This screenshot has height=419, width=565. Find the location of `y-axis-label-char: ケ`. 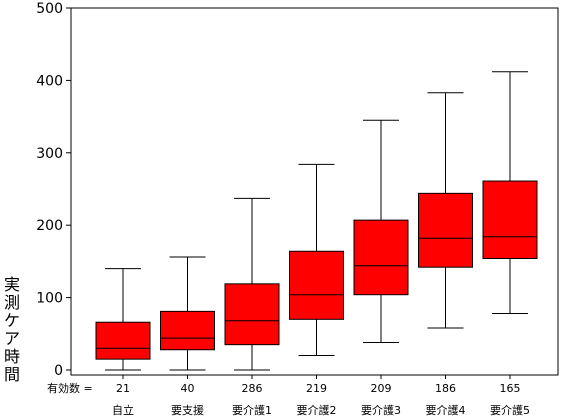

y-axis-label-char: ケ is located at coordinates (12, 320).